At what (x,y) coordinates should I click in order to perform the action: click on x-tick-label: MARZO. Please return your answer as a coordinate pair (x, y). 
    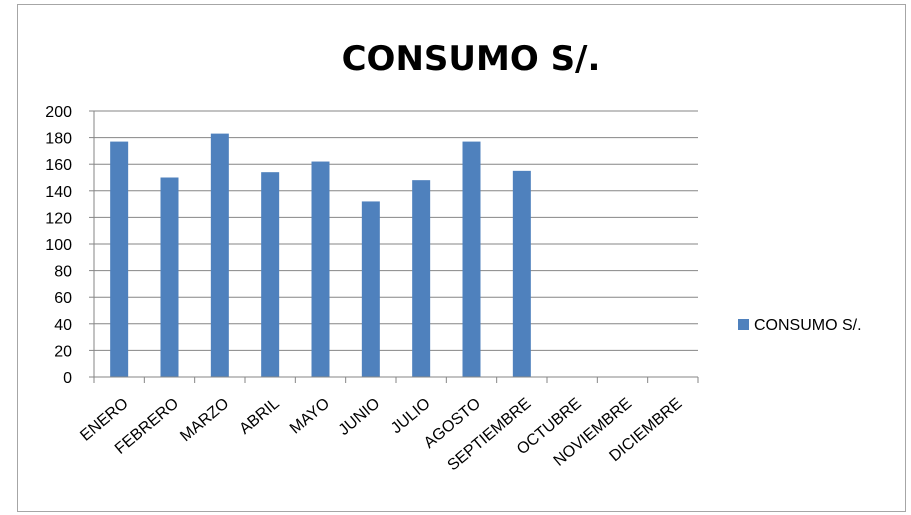
    Looking at the image, I should click on (204, 420).